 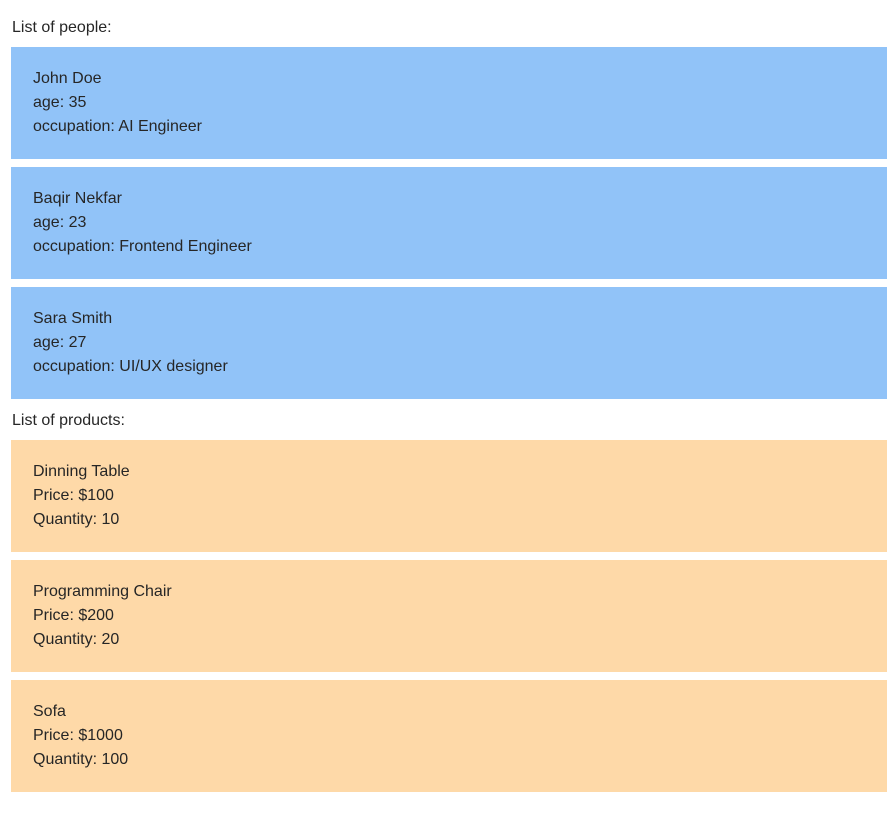 I want to click on person-occupation: occupation: AI Engineer, so click(x=118, y=126).